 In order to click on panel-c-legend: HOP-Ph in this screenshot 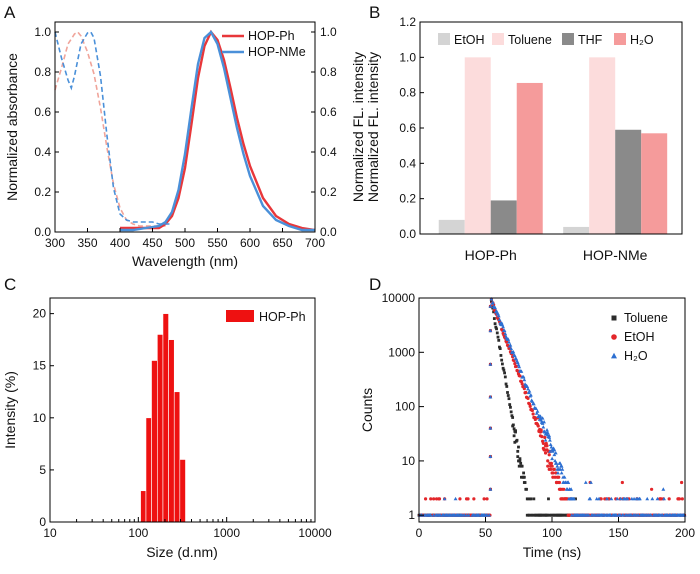, I will do `click(266, 317)`.